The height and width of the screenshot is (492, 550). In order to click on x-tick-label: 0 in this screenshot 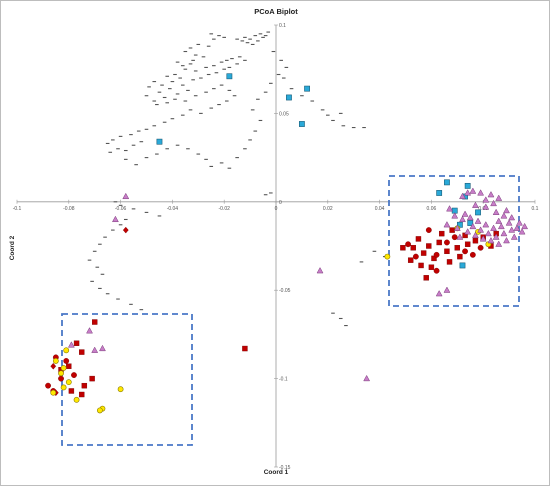, I will do `click(276, 209)`.